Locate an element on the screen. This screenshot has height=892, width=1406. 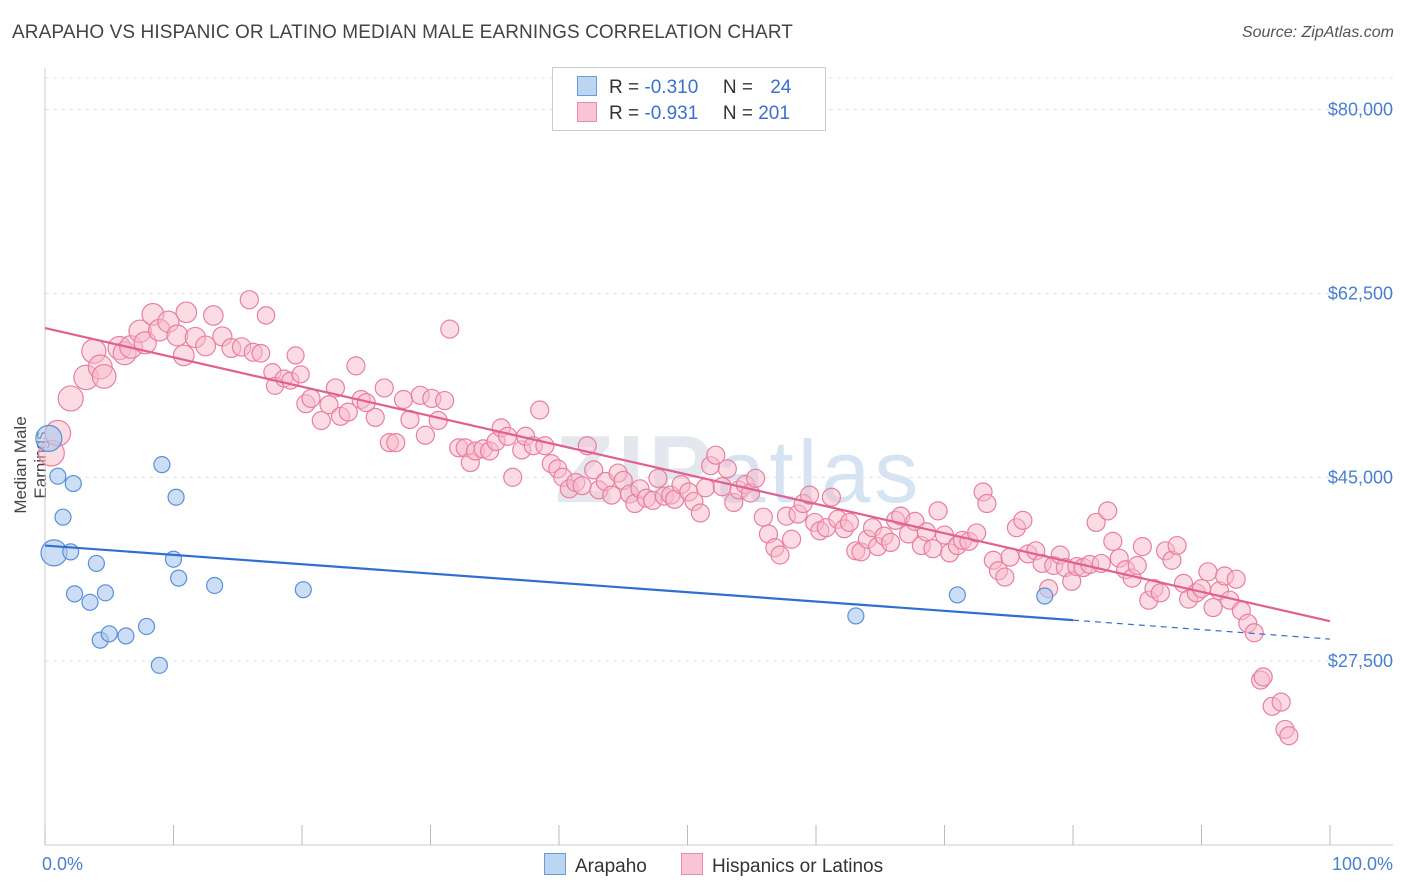
arapaho-legend-label: Arapaho is located at coordinates (611, 866).